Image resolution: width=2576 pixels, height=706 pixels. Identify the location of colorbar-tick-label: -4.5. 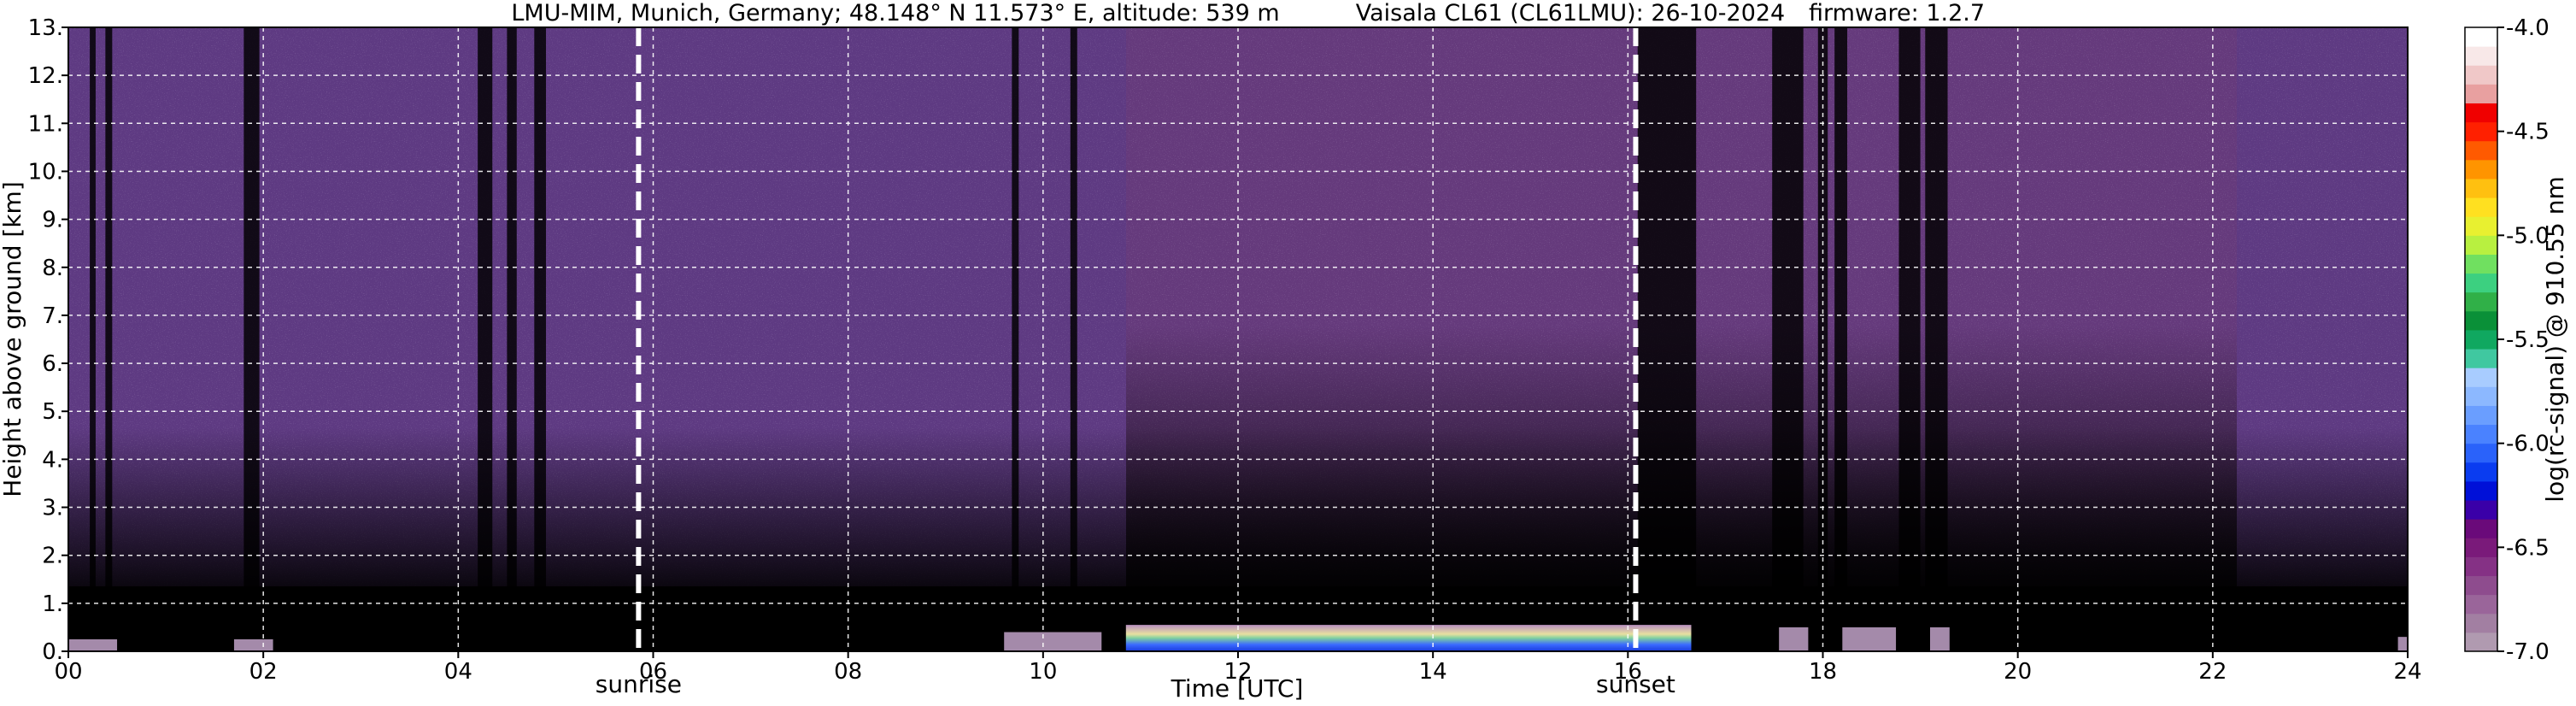
(2528, 132).